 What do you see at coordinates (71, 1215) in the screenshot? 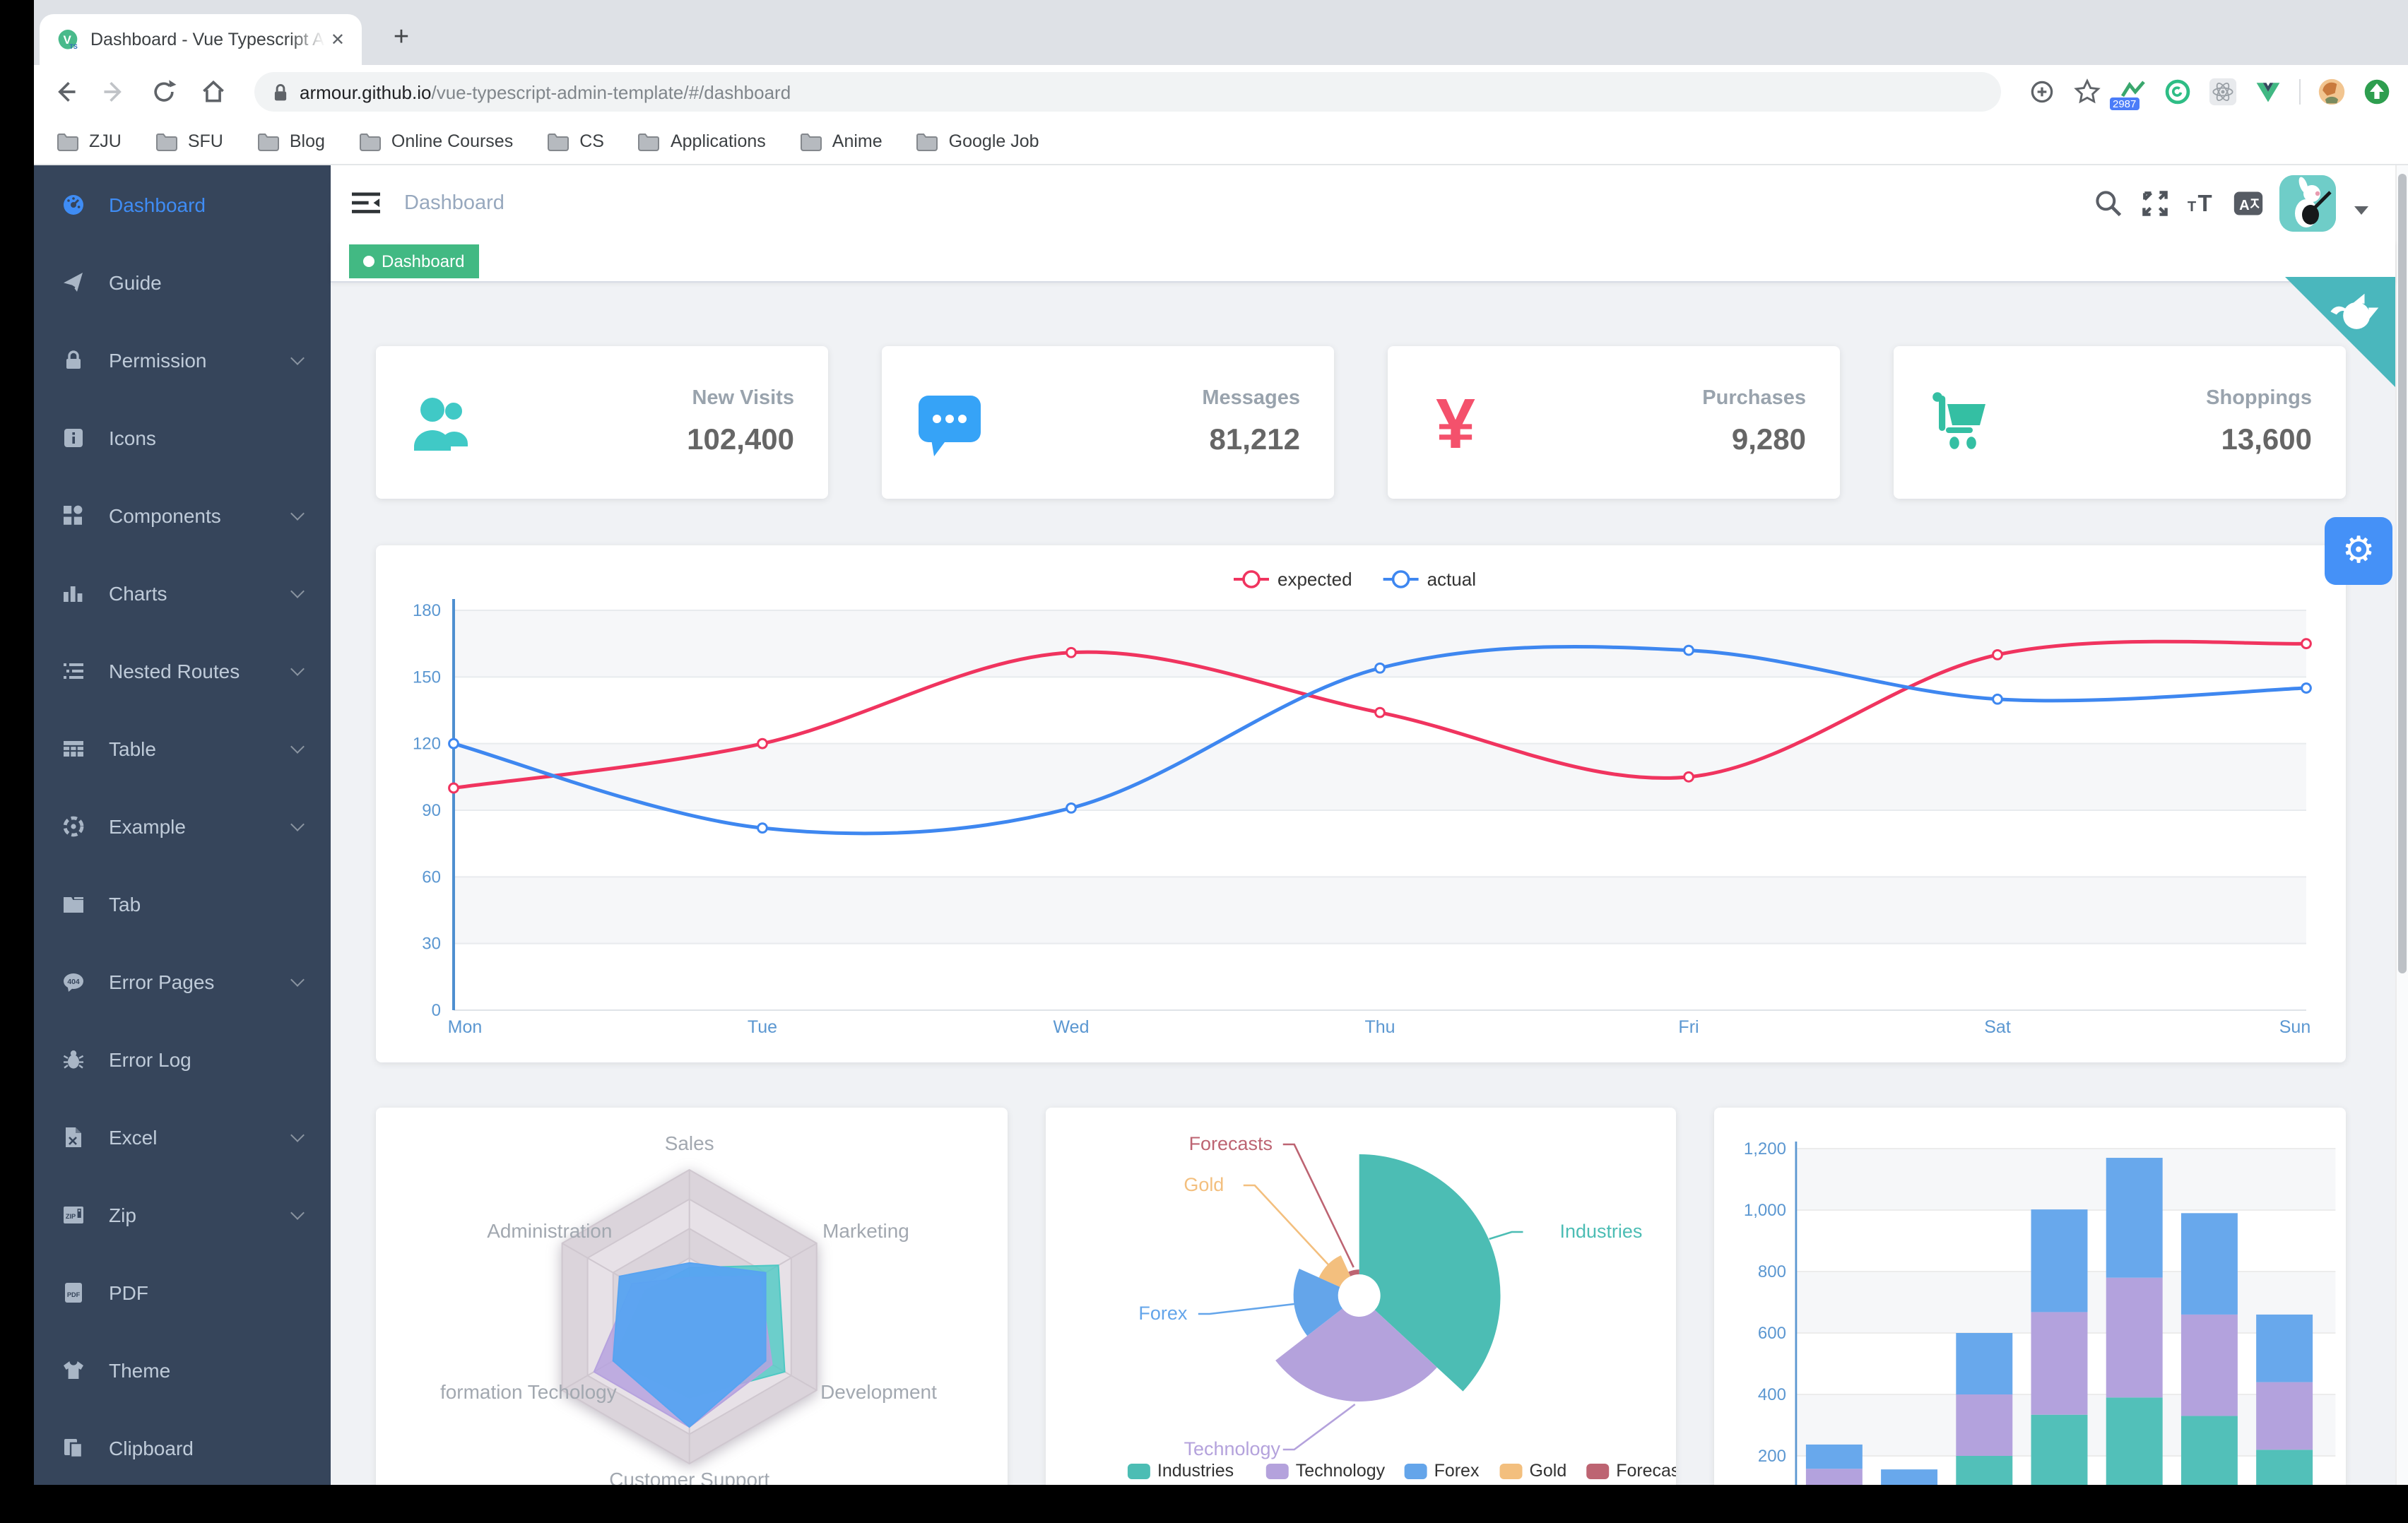
I see `svg-text: ZIP` at bounding box center [71, 1215].